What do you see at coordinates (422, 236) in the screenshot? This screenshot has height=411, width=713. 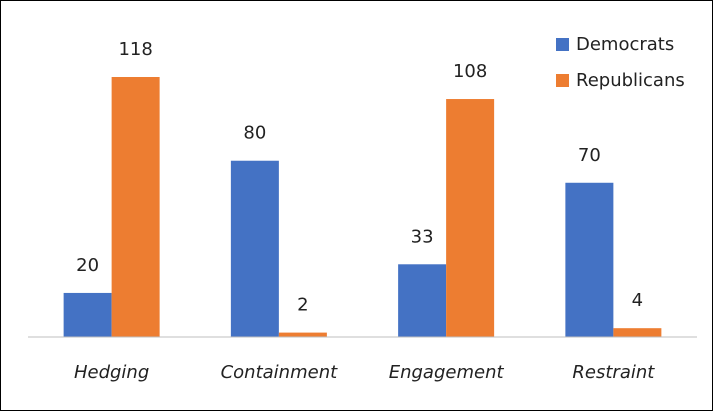 I see `data-label: 33` at bounding box center [422, 236].